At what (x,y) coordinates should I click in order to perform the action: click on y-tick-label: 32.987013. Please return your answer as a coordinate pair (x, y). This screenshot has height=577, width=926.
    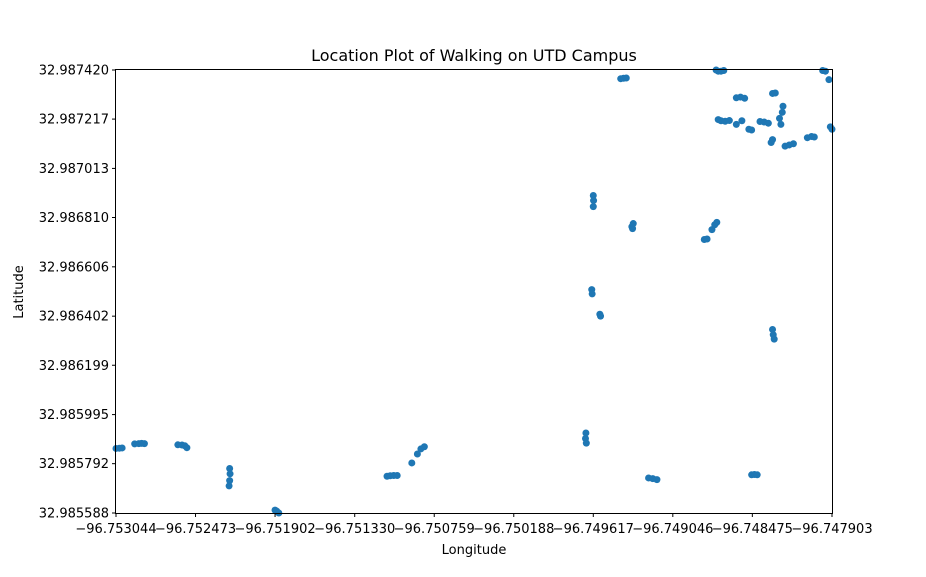
    Looking at the image, I should click on (74, 169).